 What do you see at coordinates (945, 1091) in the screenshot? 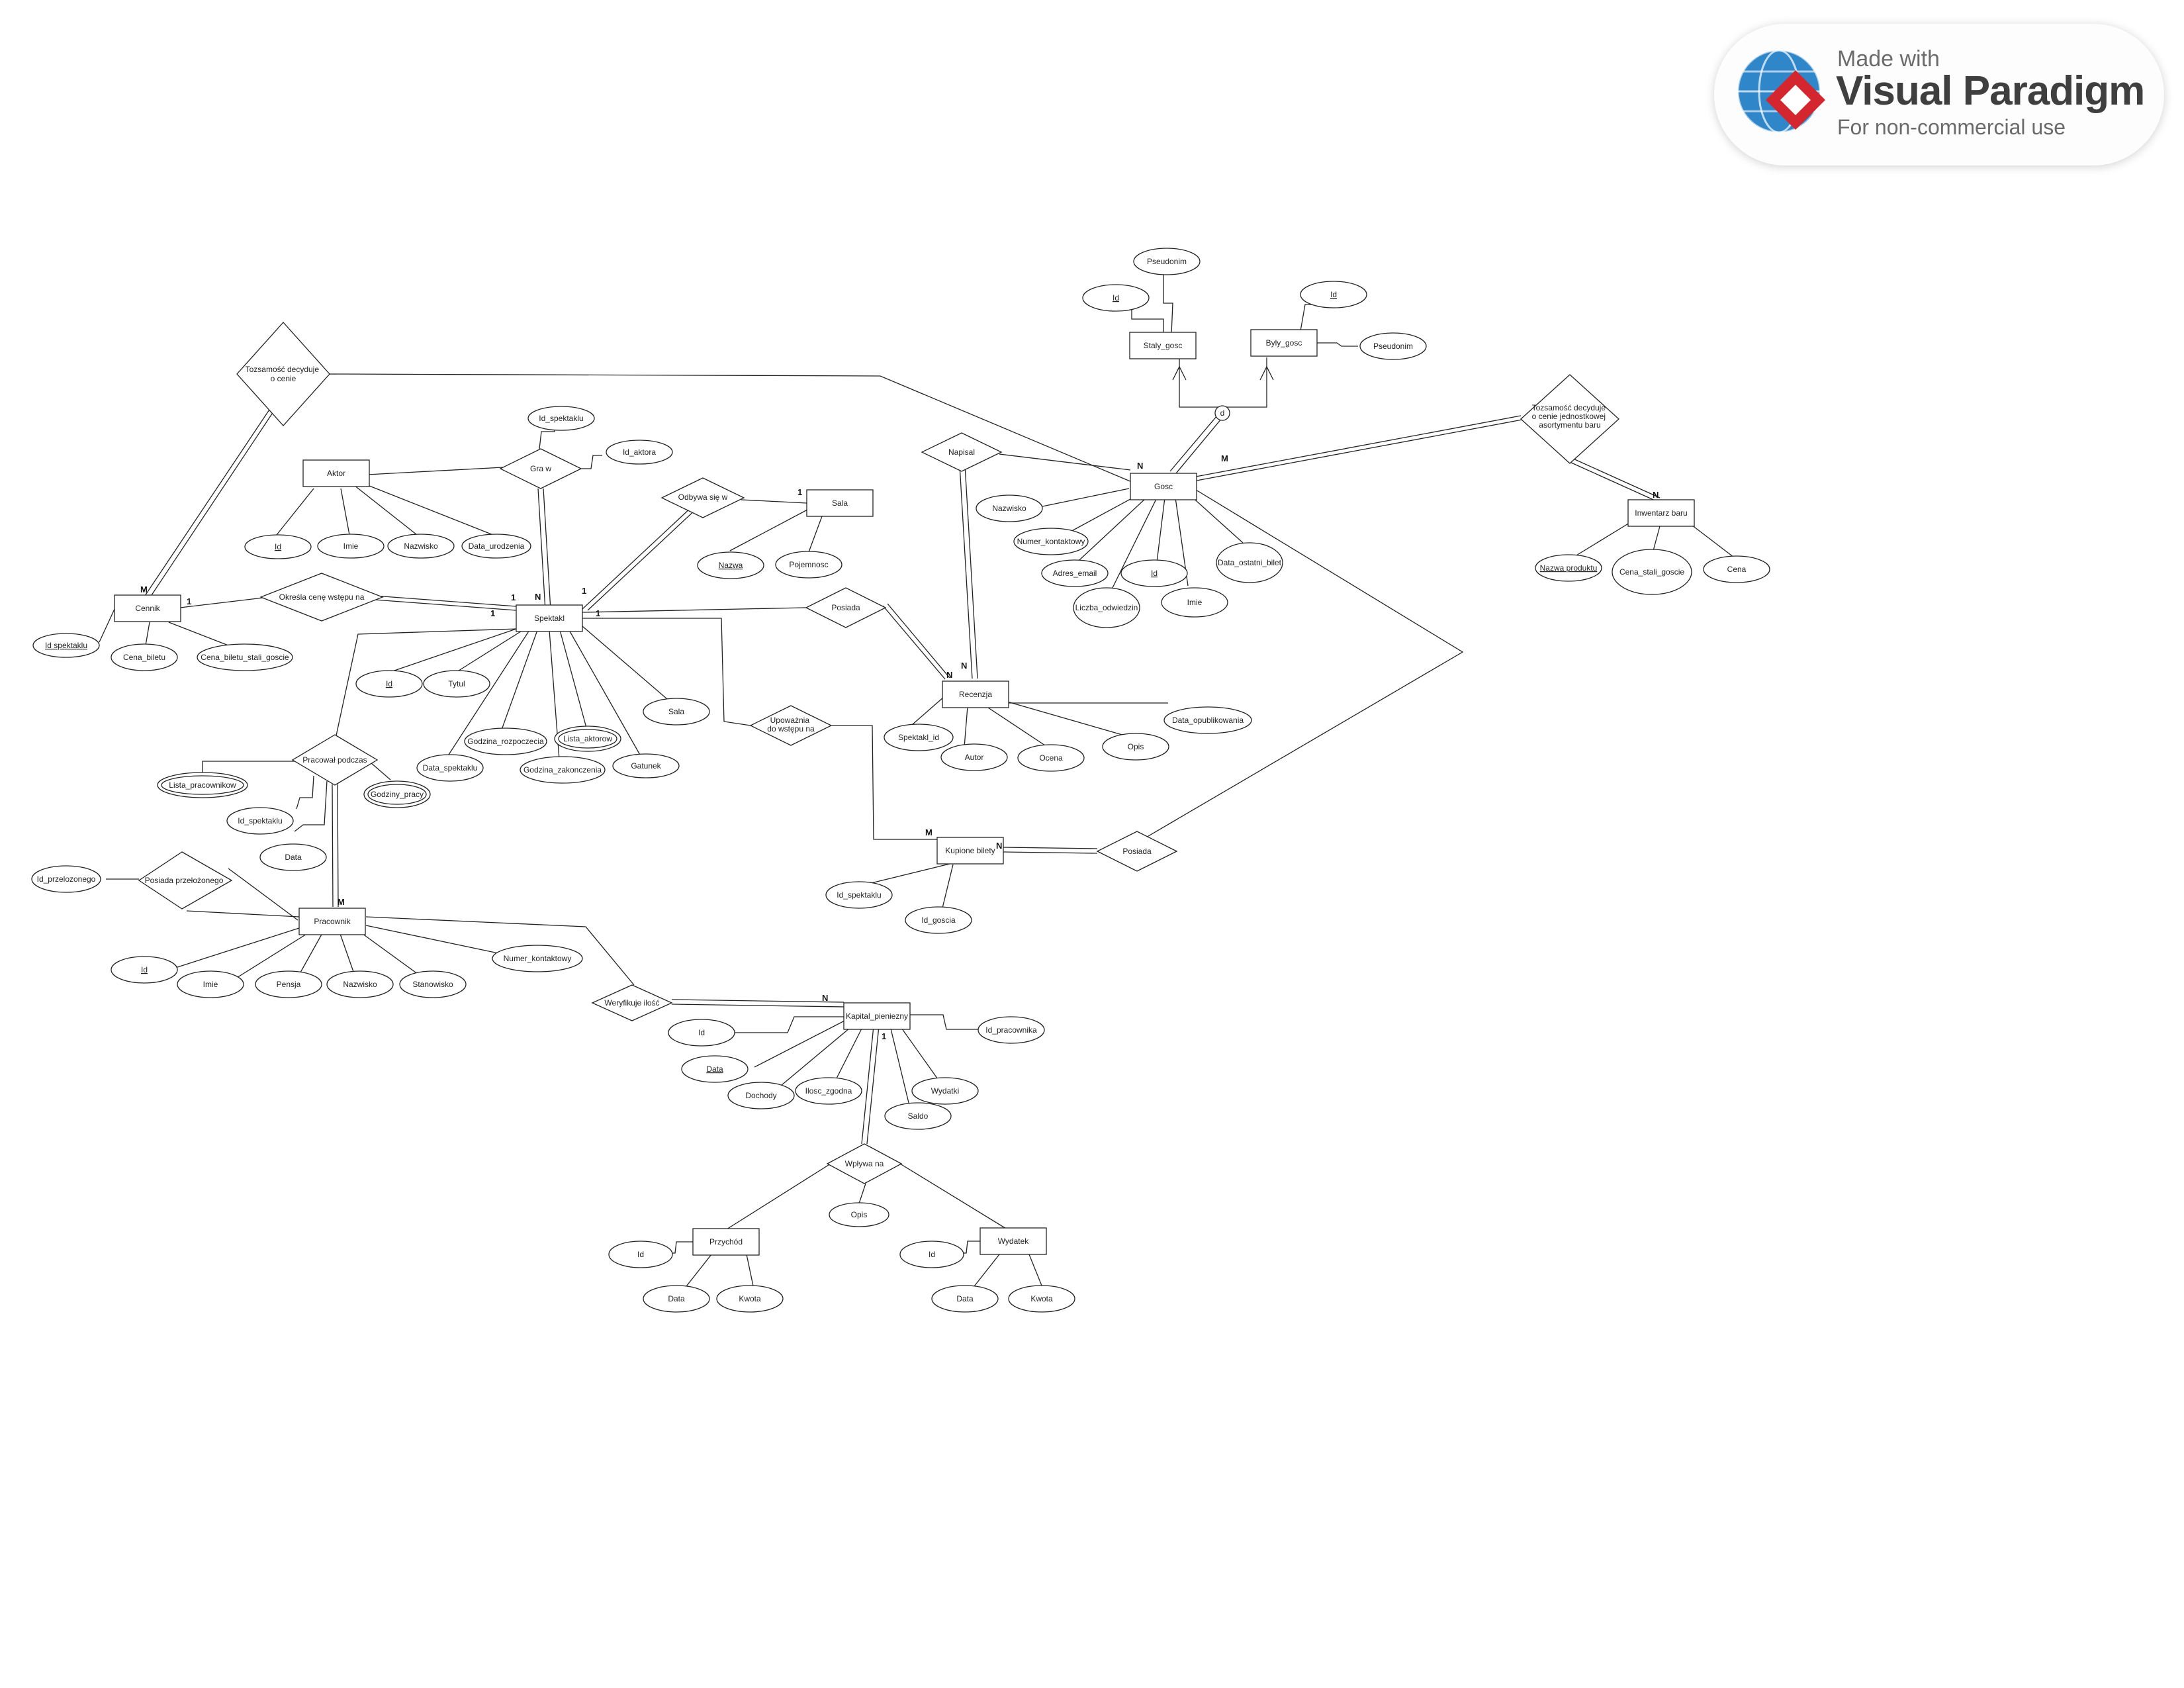
I see `attr-kap-wydatki: Wydatki` at bounding box center [945, 1091].